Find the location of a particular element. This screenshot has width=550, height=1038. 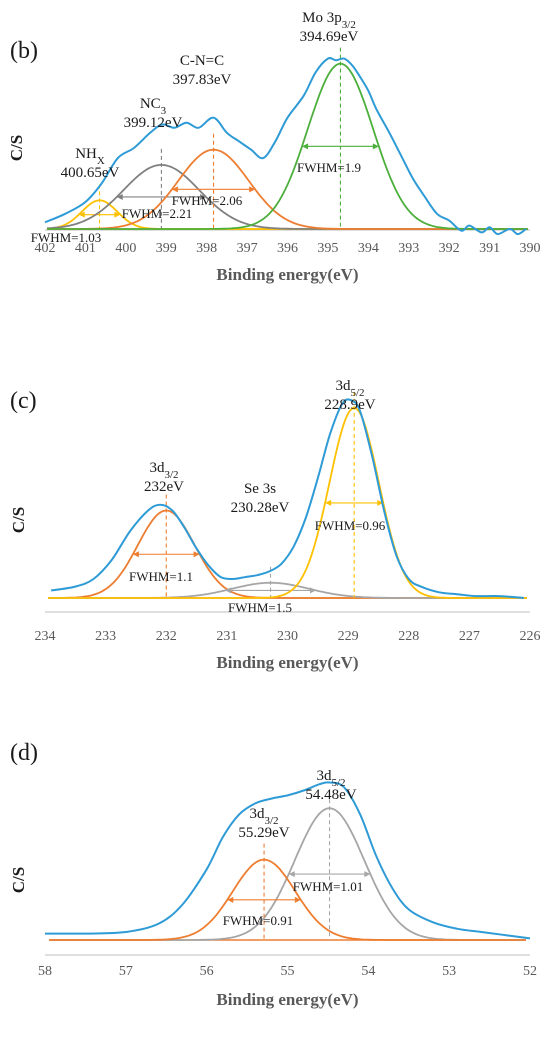

x-tick-label: 54 is located at coordinates (368, 971).